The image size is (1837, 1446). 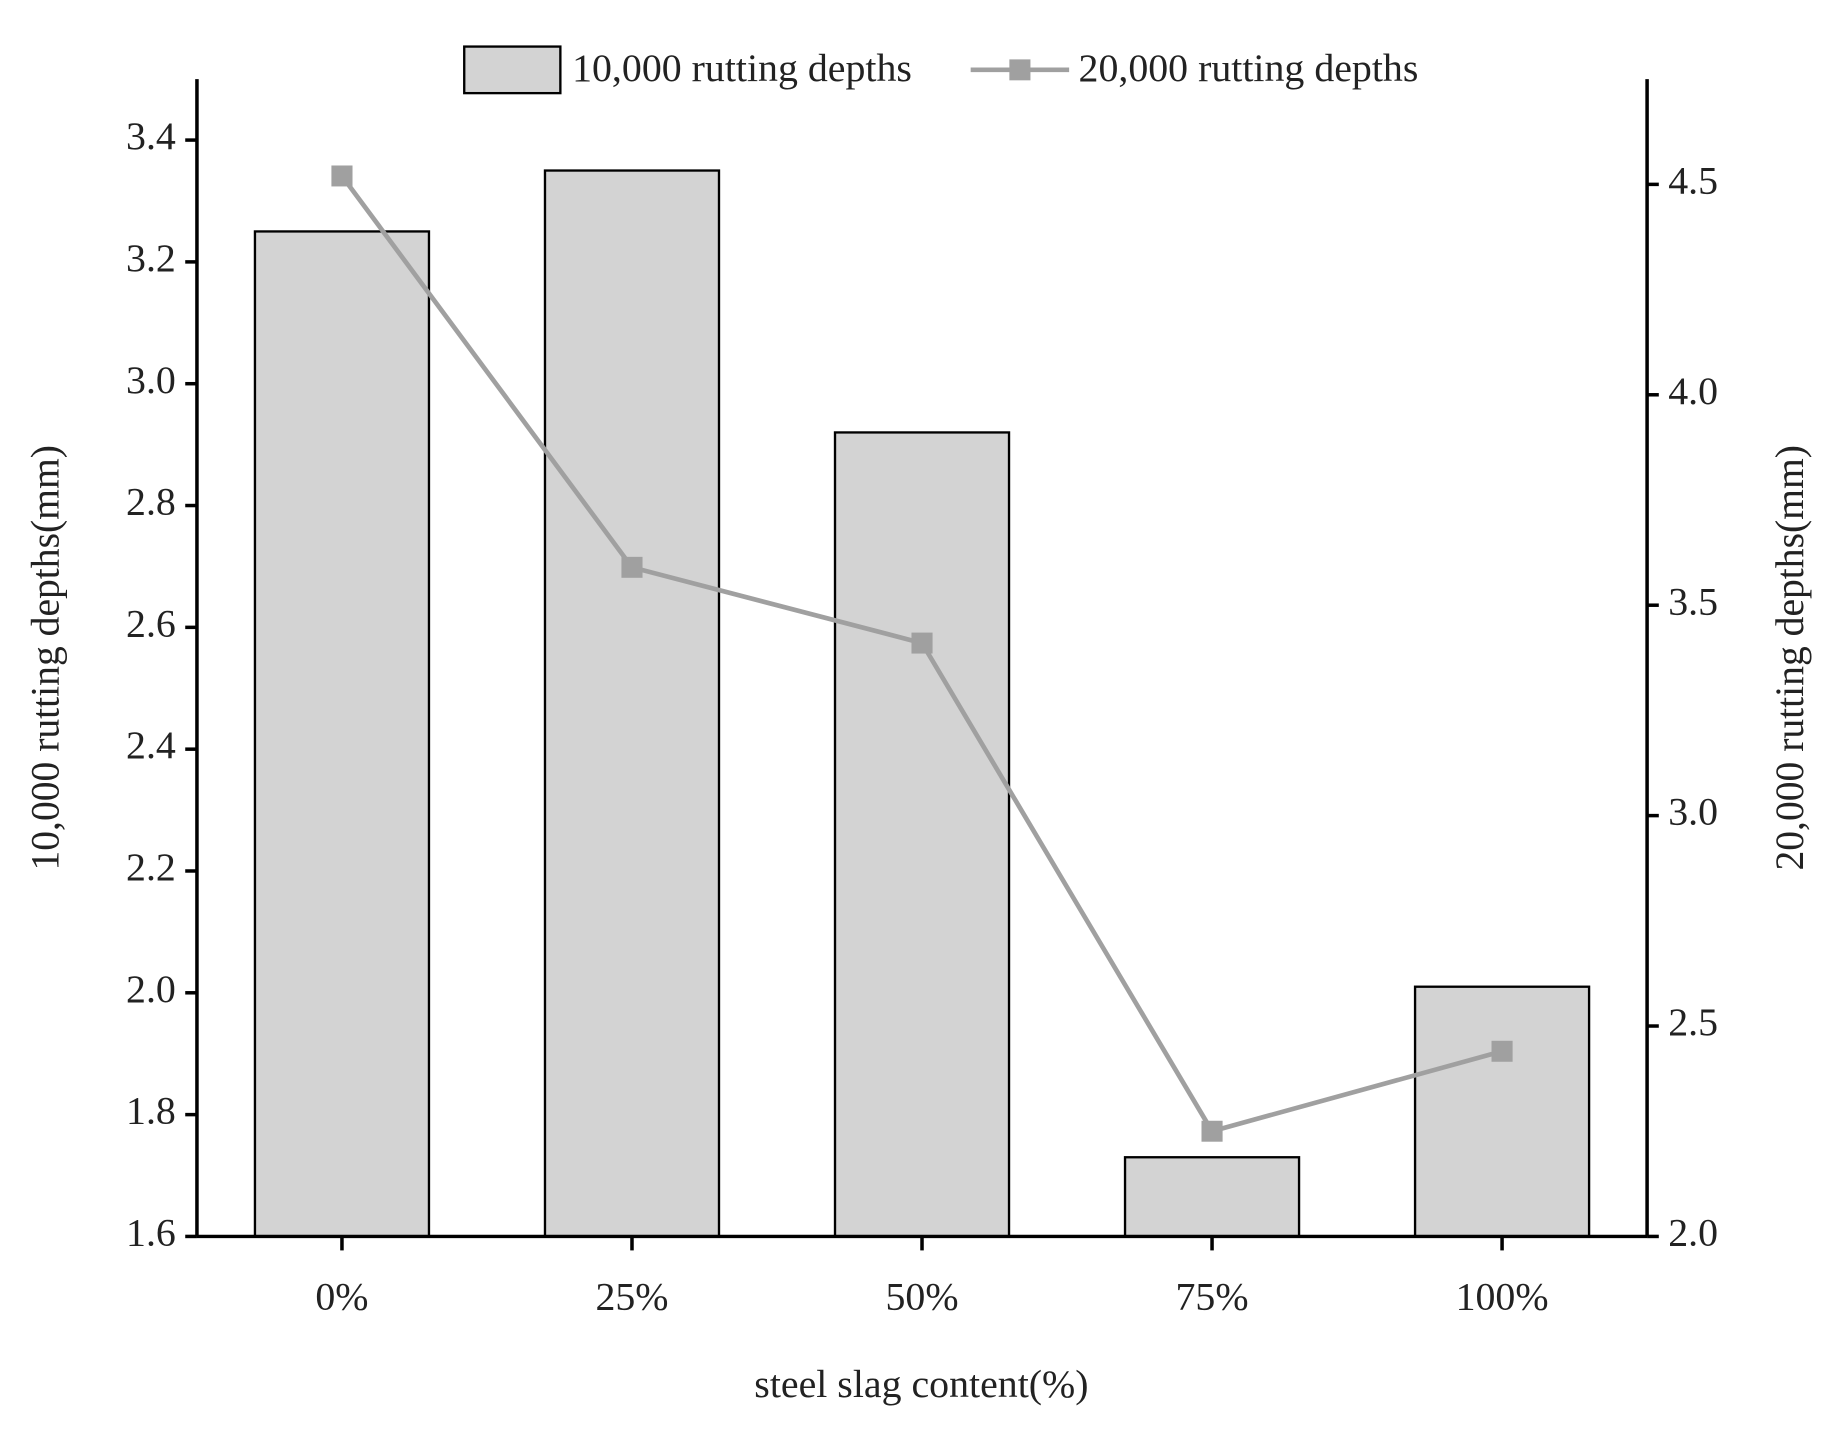 What do you see at coordinates (1693, 1233) in the screenshot?
I see `y2-tick-label: 2.0` at bounding box center [1693, 1233].